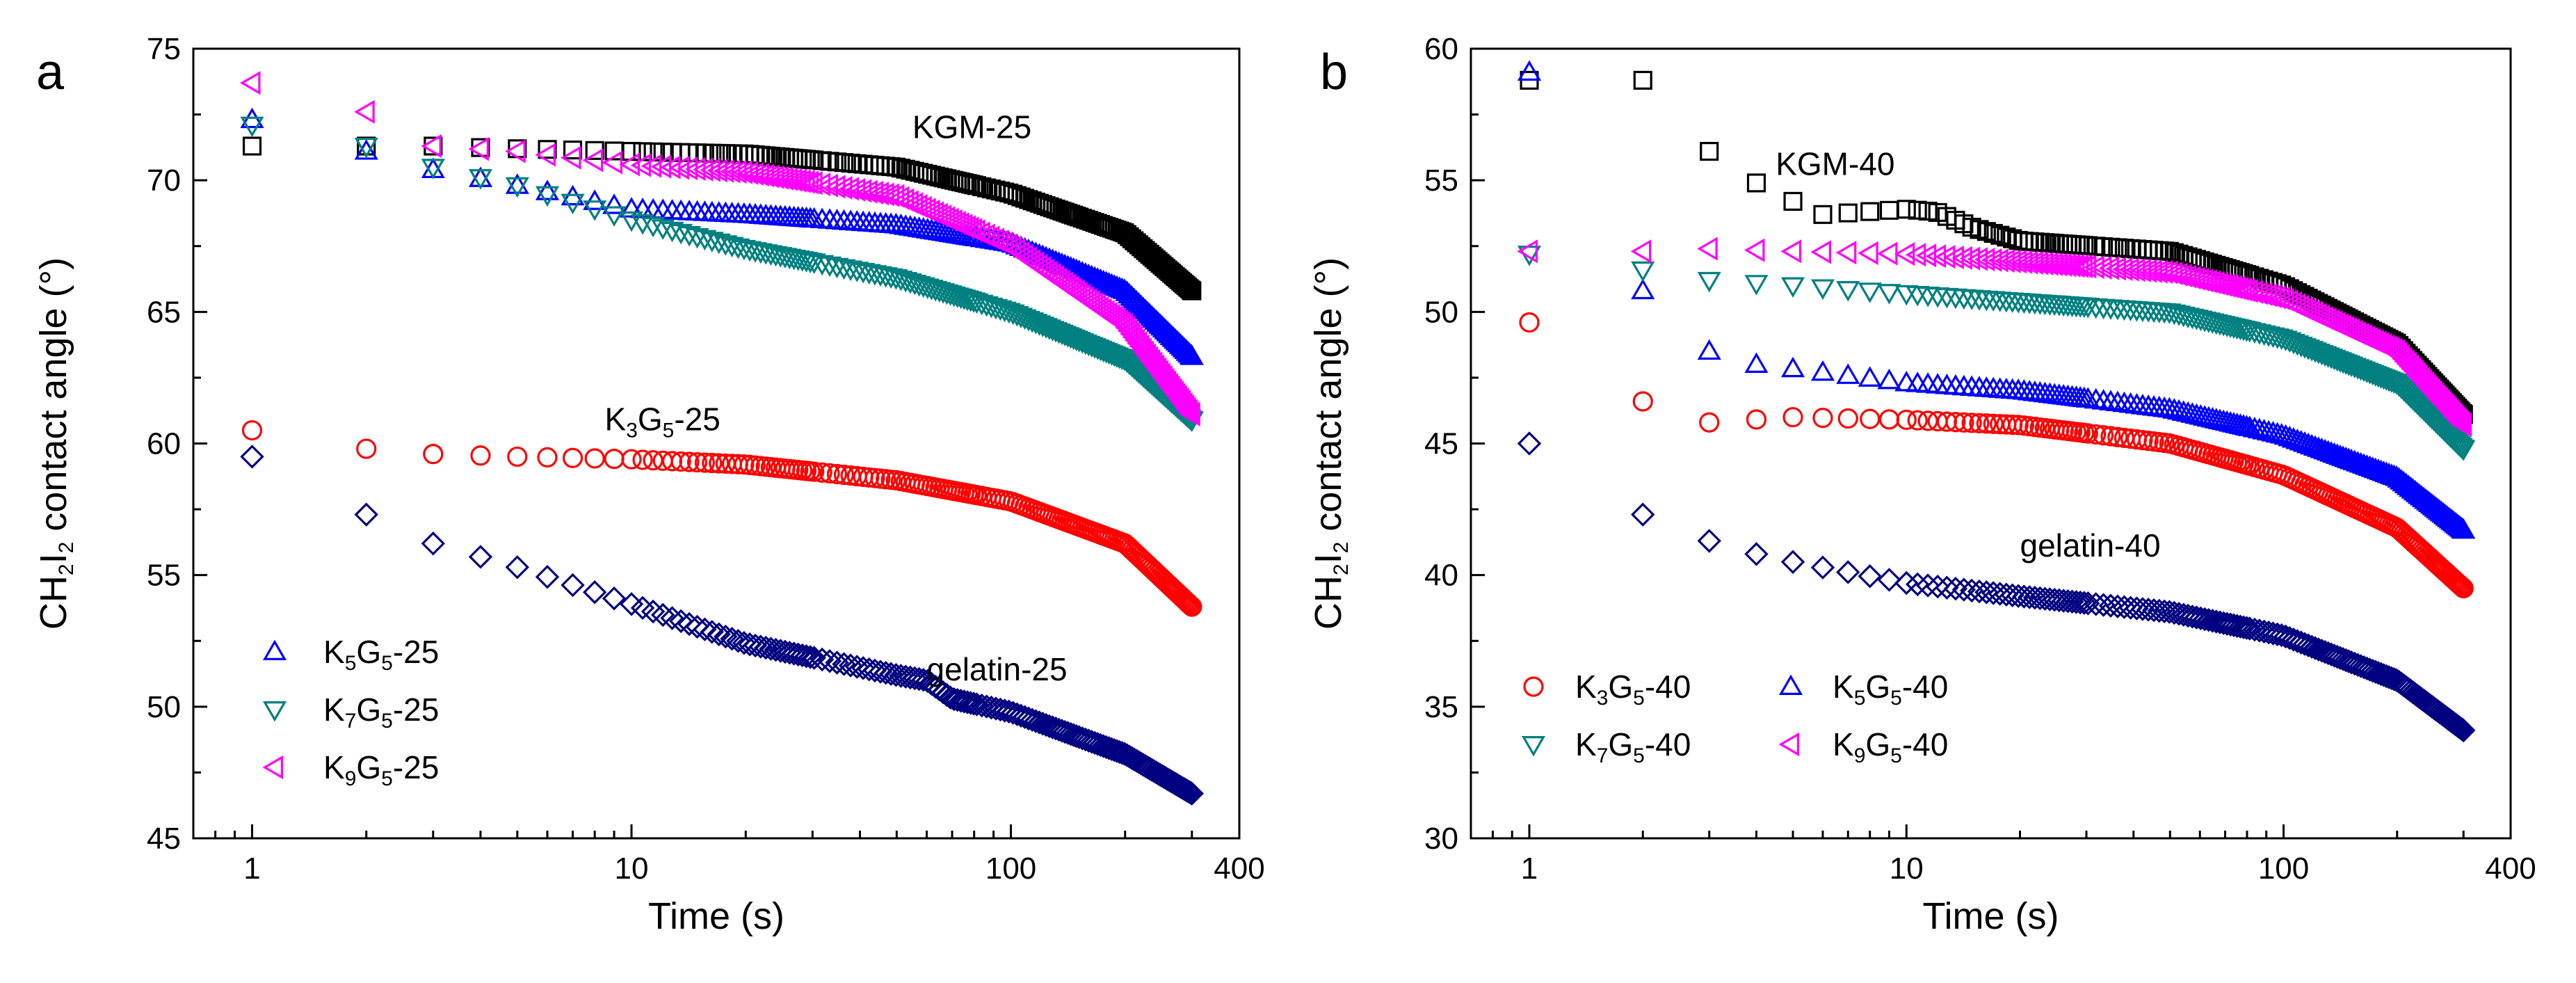 This screenshot has height=983, width=2576. I want to click on y-axis-title-part: I, so click(1328, 558).